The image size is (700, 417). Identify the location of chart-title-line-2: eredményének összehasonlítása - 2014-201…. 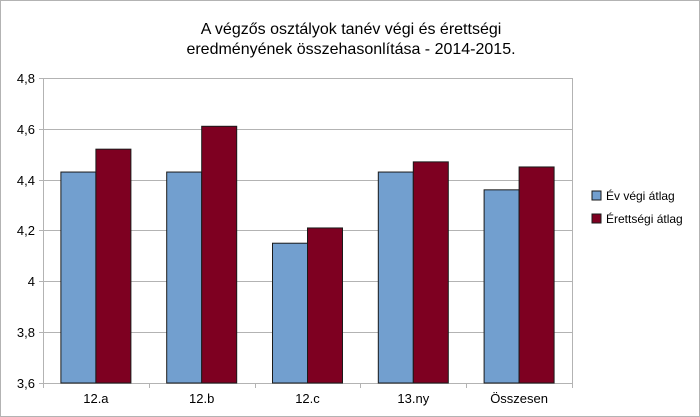
(350, 49).